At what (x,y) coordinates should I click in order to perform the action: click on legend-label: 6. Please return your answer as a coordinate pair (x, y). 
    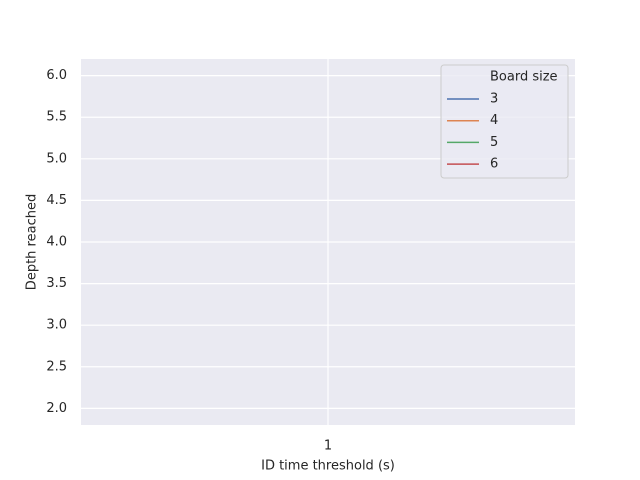
    Looking at the image, I should click on (494, 164).